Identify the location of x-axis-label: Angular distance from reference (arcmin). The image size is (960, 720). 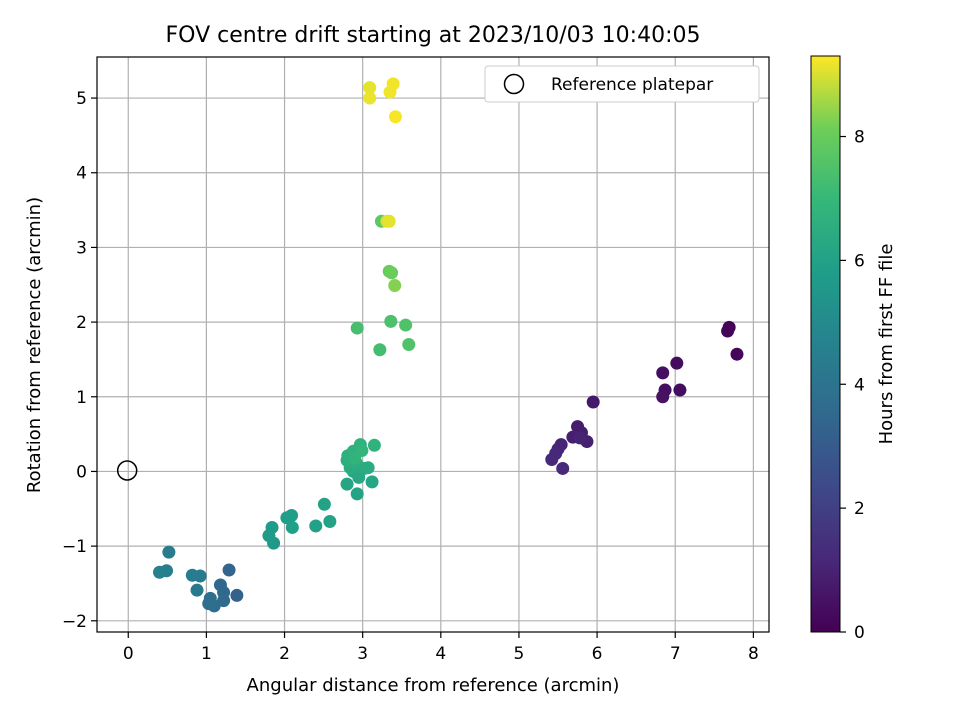
(433, 685).